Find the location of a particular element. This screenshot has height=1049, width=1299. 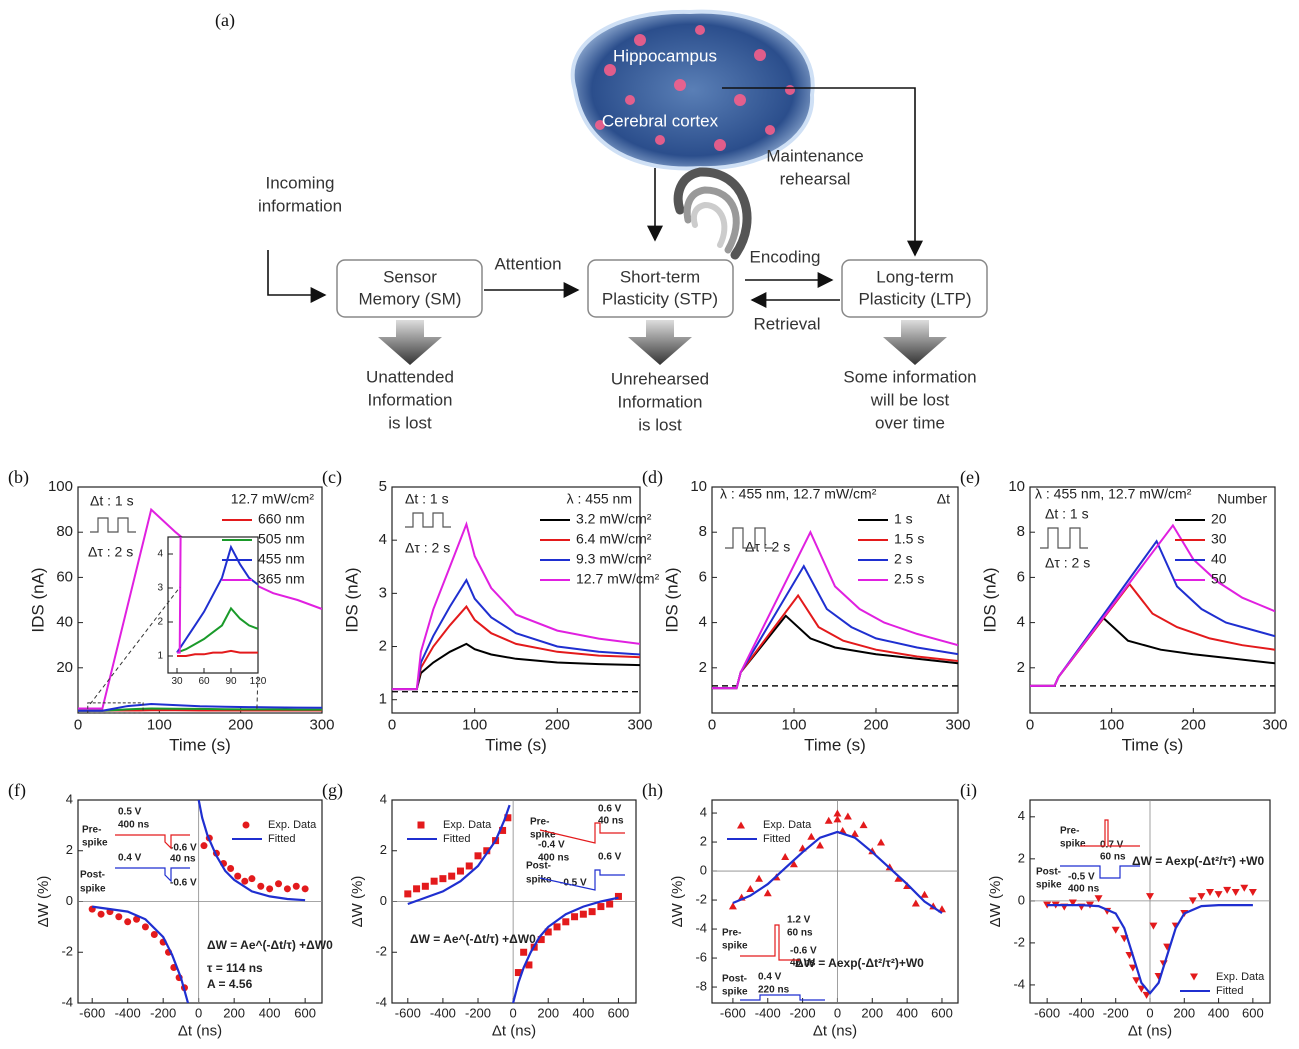

x-tick-label: 300 is located at coordinates (957, 725).